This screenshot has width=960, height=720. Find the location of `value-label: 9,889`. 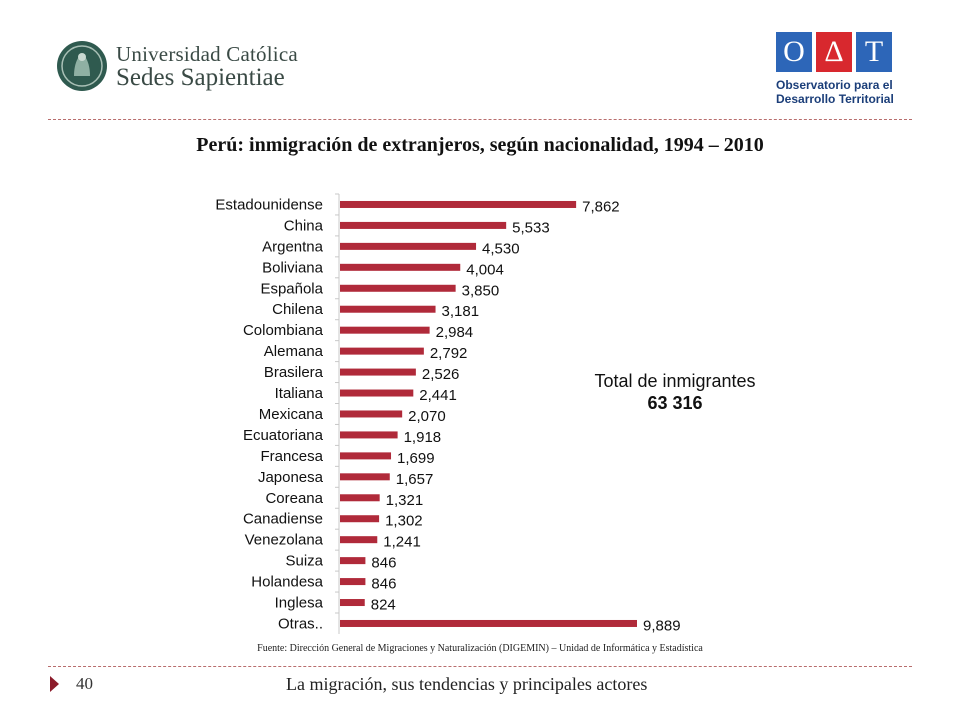

value-label: 9,889 is located at coordinates (662, 625).